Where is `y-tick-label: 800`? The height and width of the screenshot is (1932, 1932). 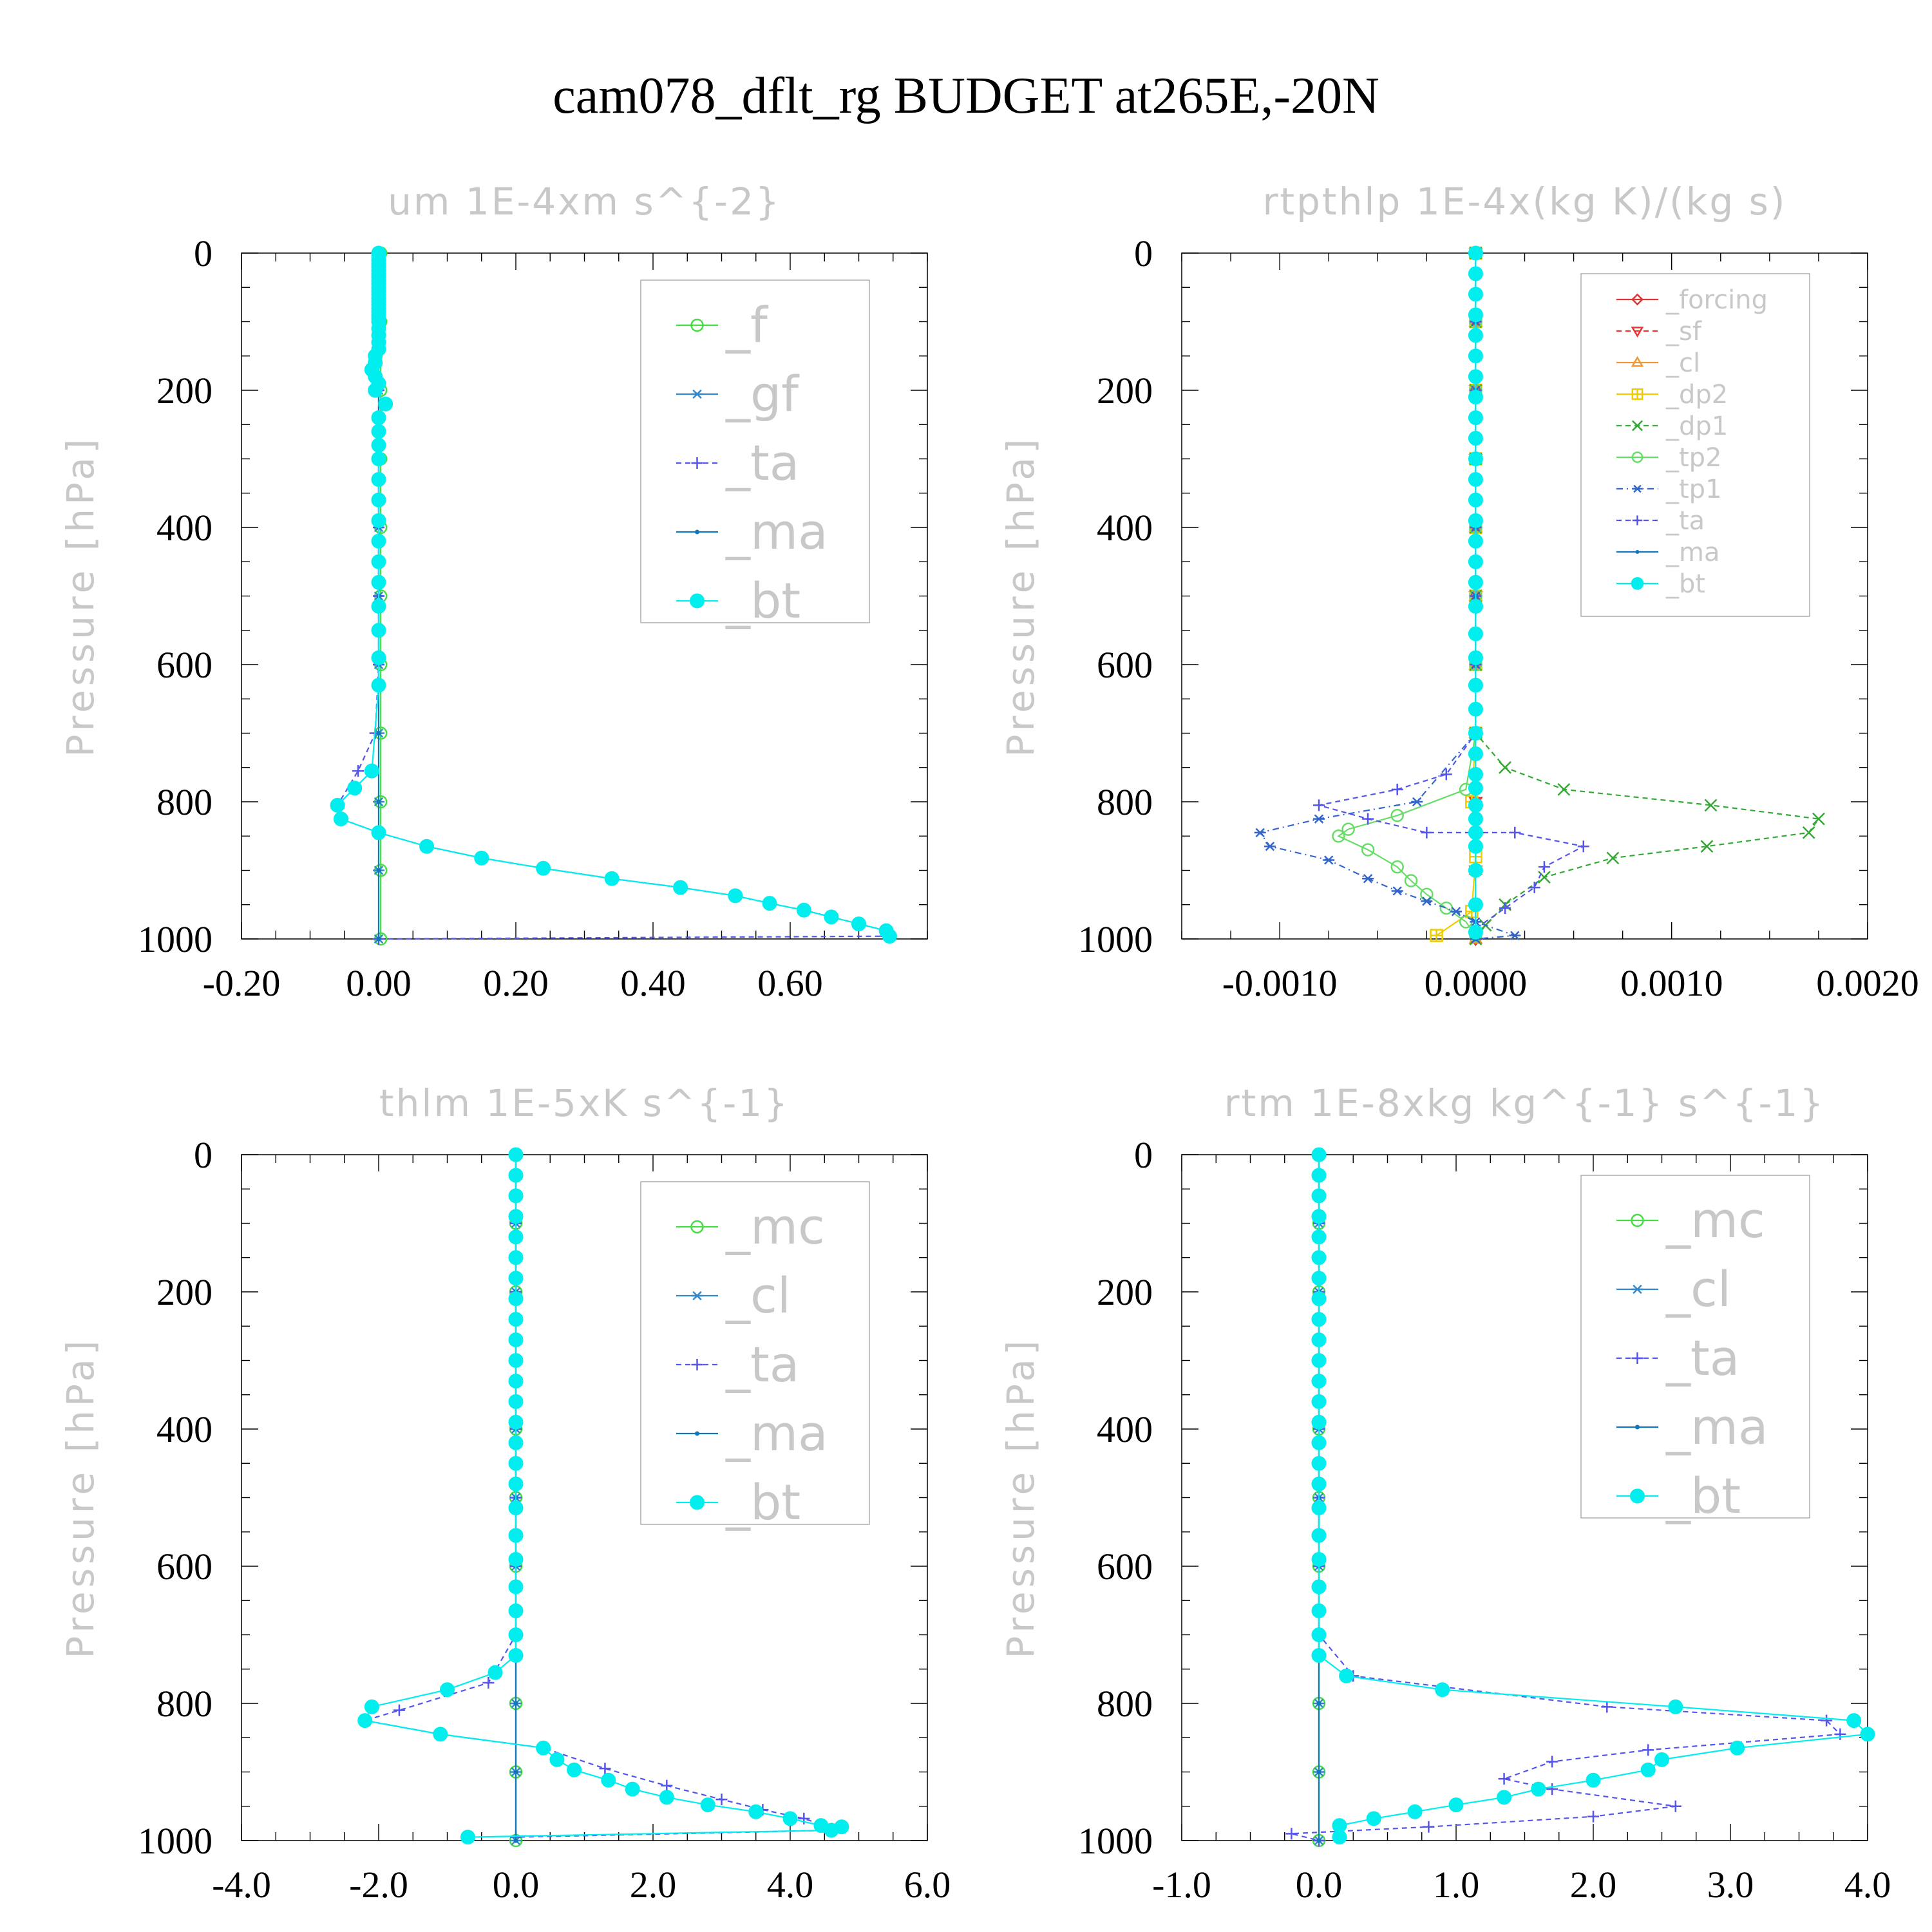 y-tick-label: 800 is located at coordinates (184, 802).